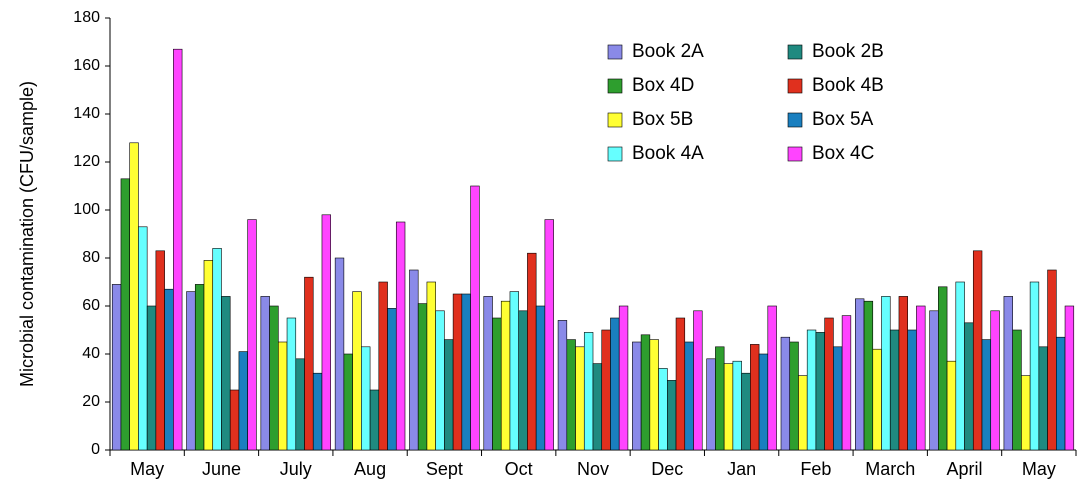 This screenshot has width=1078, height=484. Describe the element at coordinates (296, 469) in the screenshot. I see `x-tick-label: July` at that location.